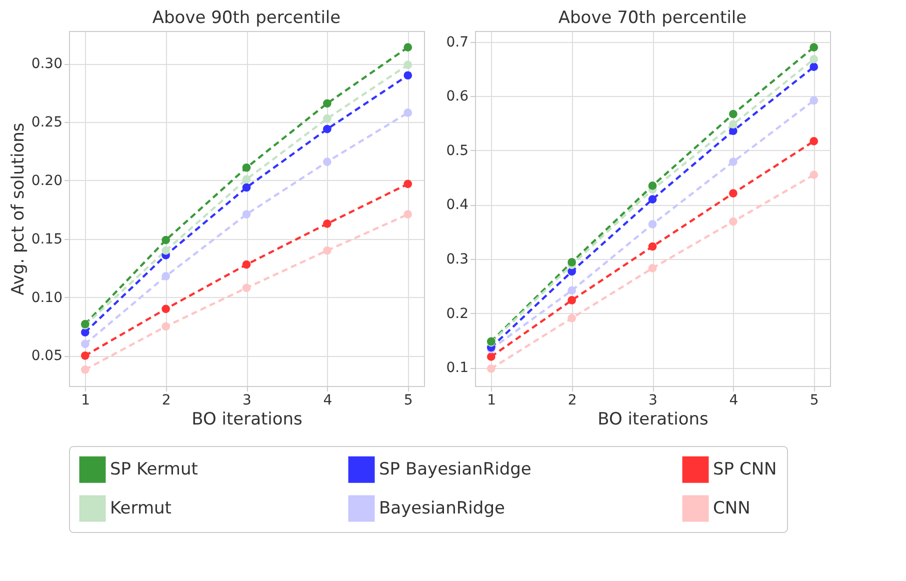  What do you see at coordinates (46, 239) in the screenshot?
I see `y-tick-label: 0.15` at bounding box center [46, 239].